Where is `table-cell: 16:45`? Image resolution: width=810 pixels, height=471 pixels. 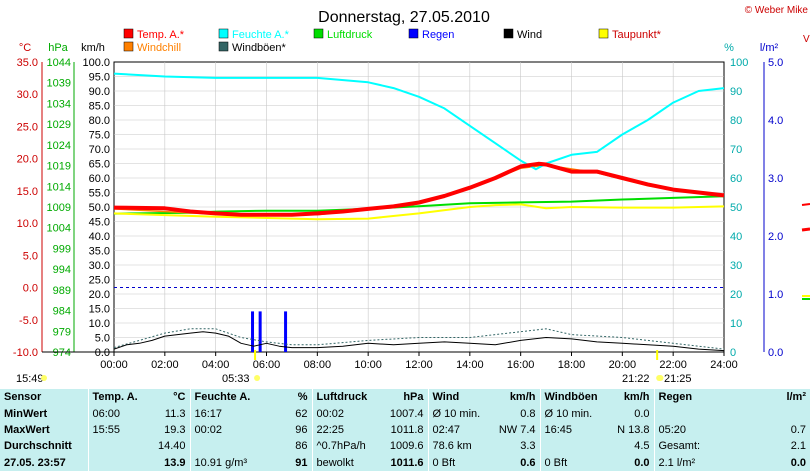 table-cell: 16:45 is located at coordinates (574, 430).